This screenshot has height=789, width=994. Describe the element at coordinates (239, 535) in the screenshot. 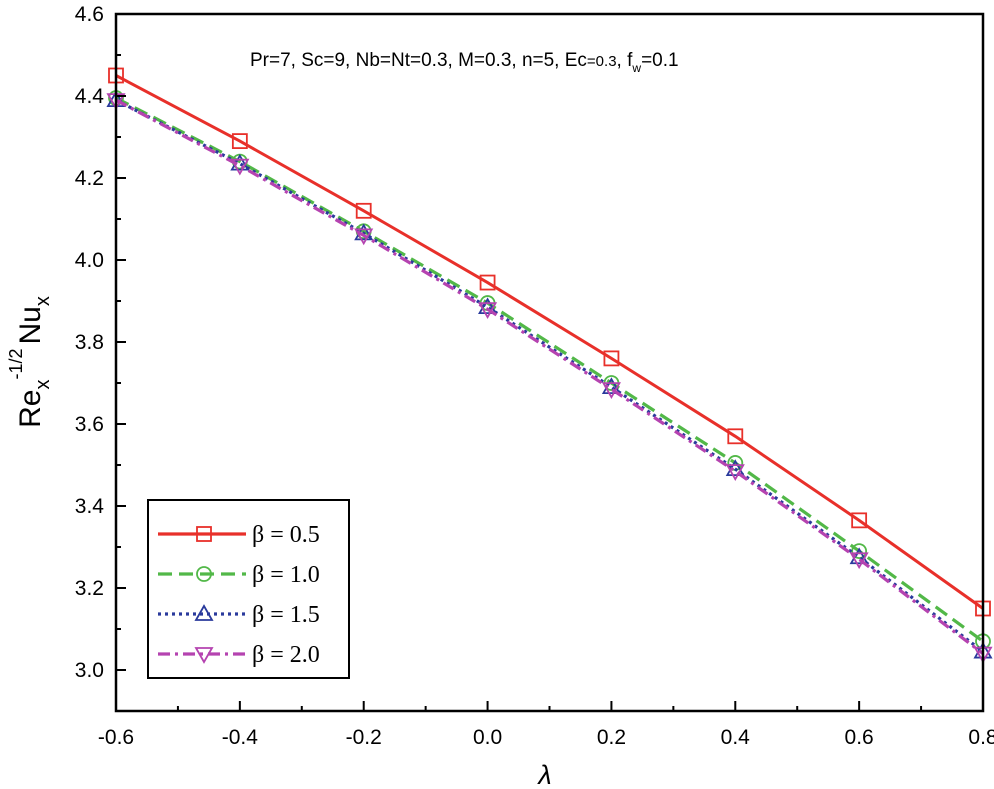

I see `legend-entry: β = 0.5` at that location.